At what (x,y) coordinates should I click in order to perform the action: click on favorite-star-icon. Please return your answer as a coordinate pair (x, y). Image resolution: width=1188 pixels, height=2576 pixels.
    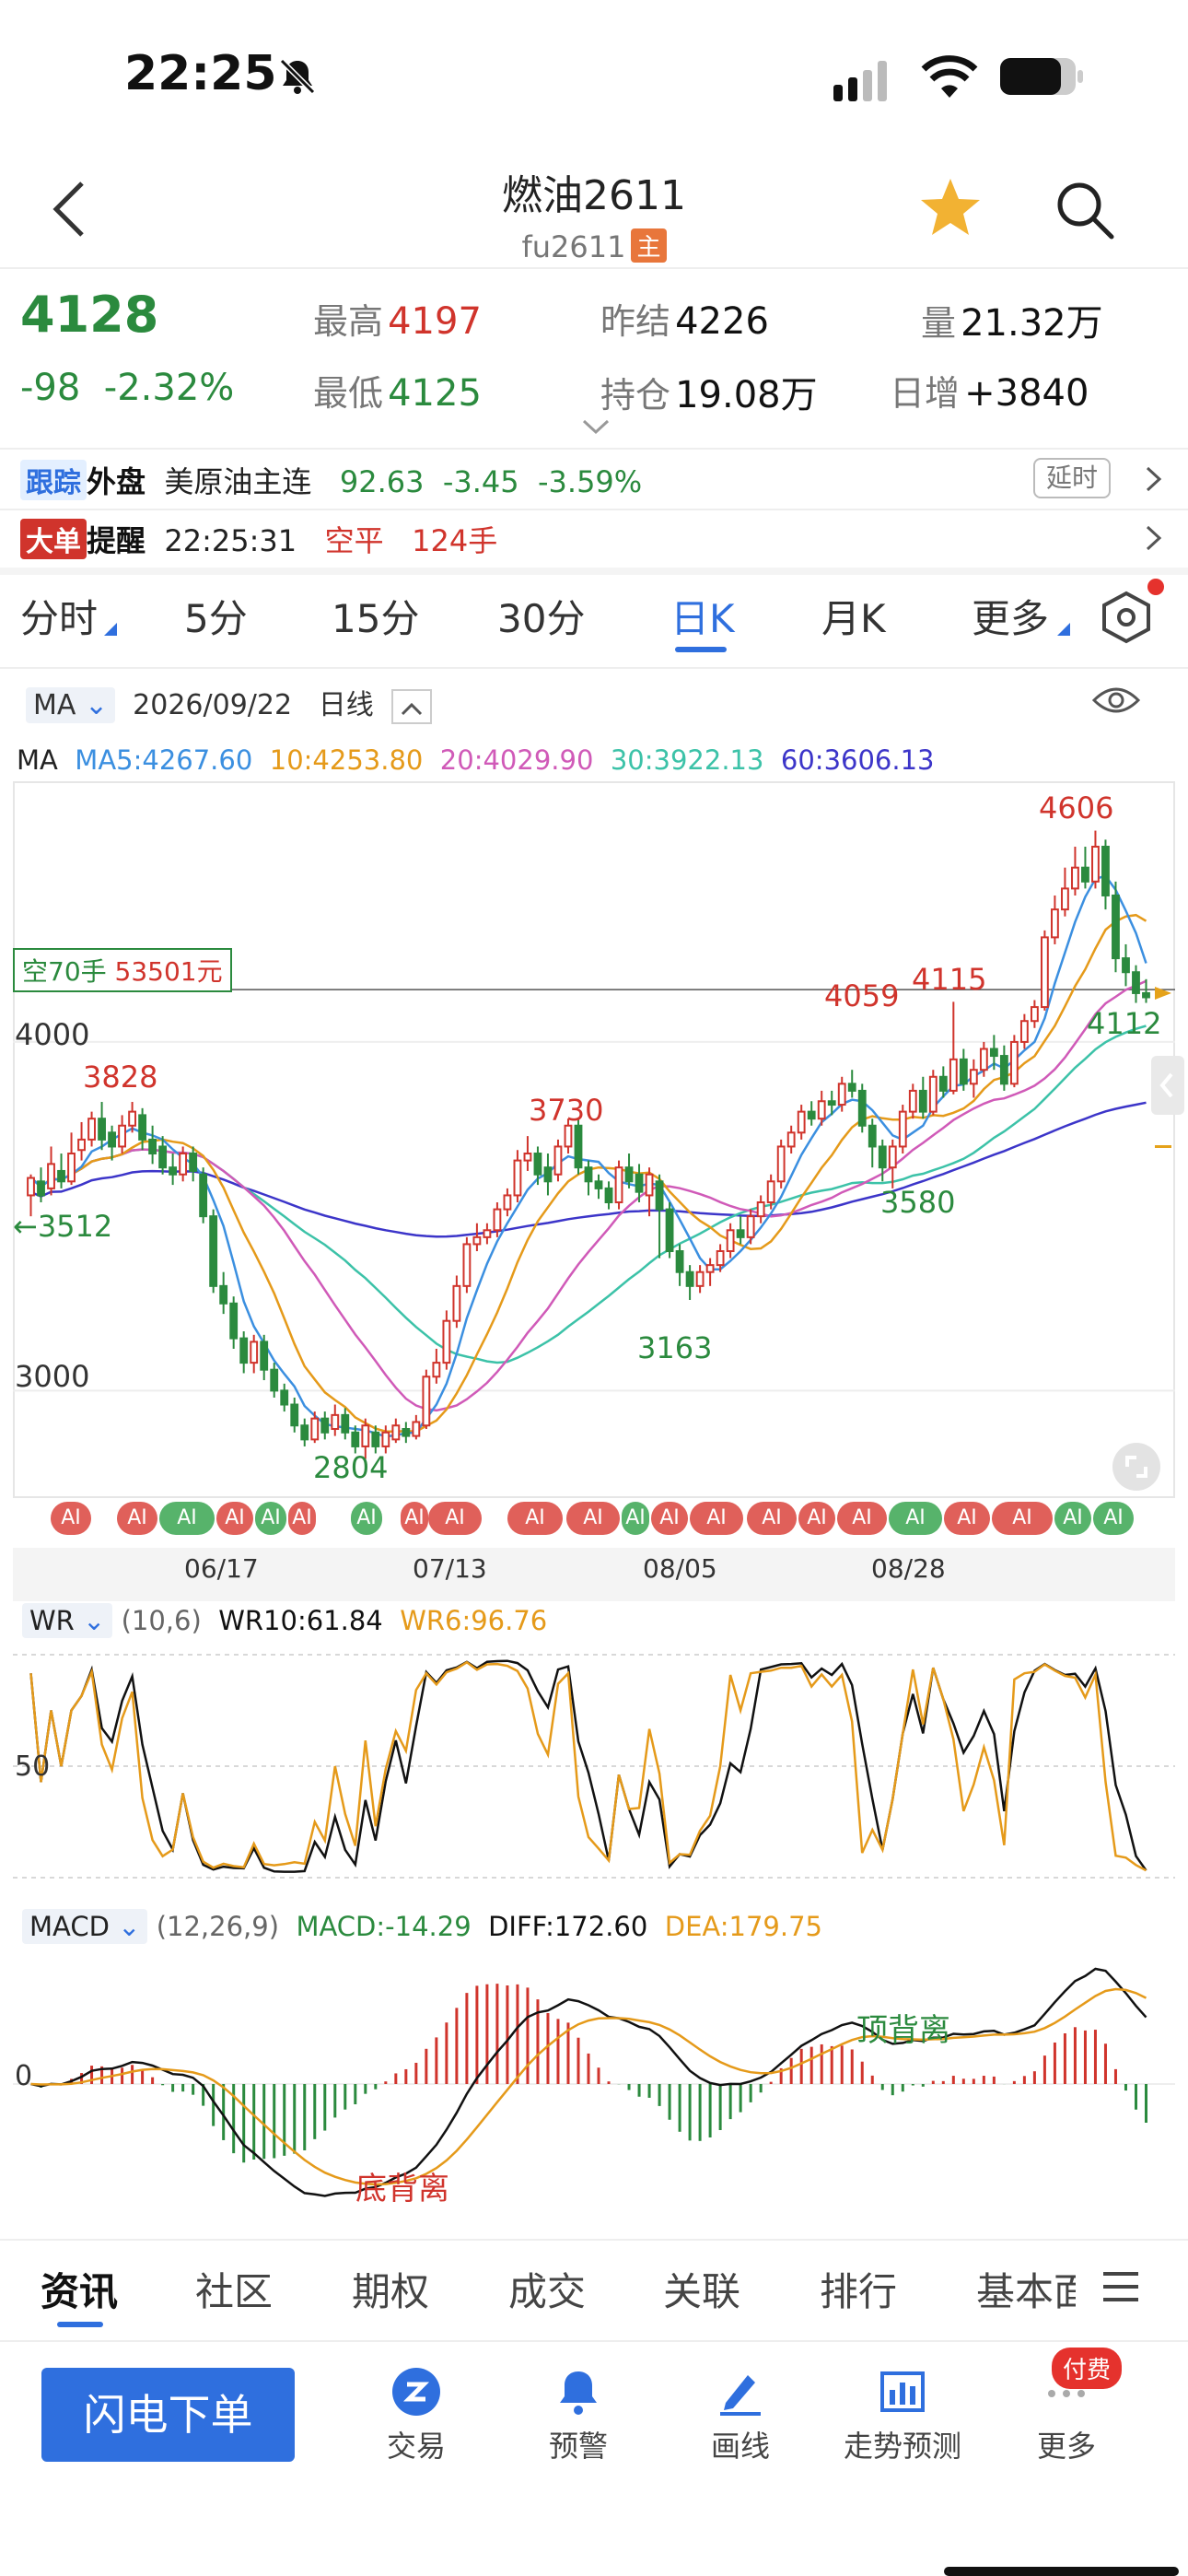
    Looking at the image, I should click on (951, 207).